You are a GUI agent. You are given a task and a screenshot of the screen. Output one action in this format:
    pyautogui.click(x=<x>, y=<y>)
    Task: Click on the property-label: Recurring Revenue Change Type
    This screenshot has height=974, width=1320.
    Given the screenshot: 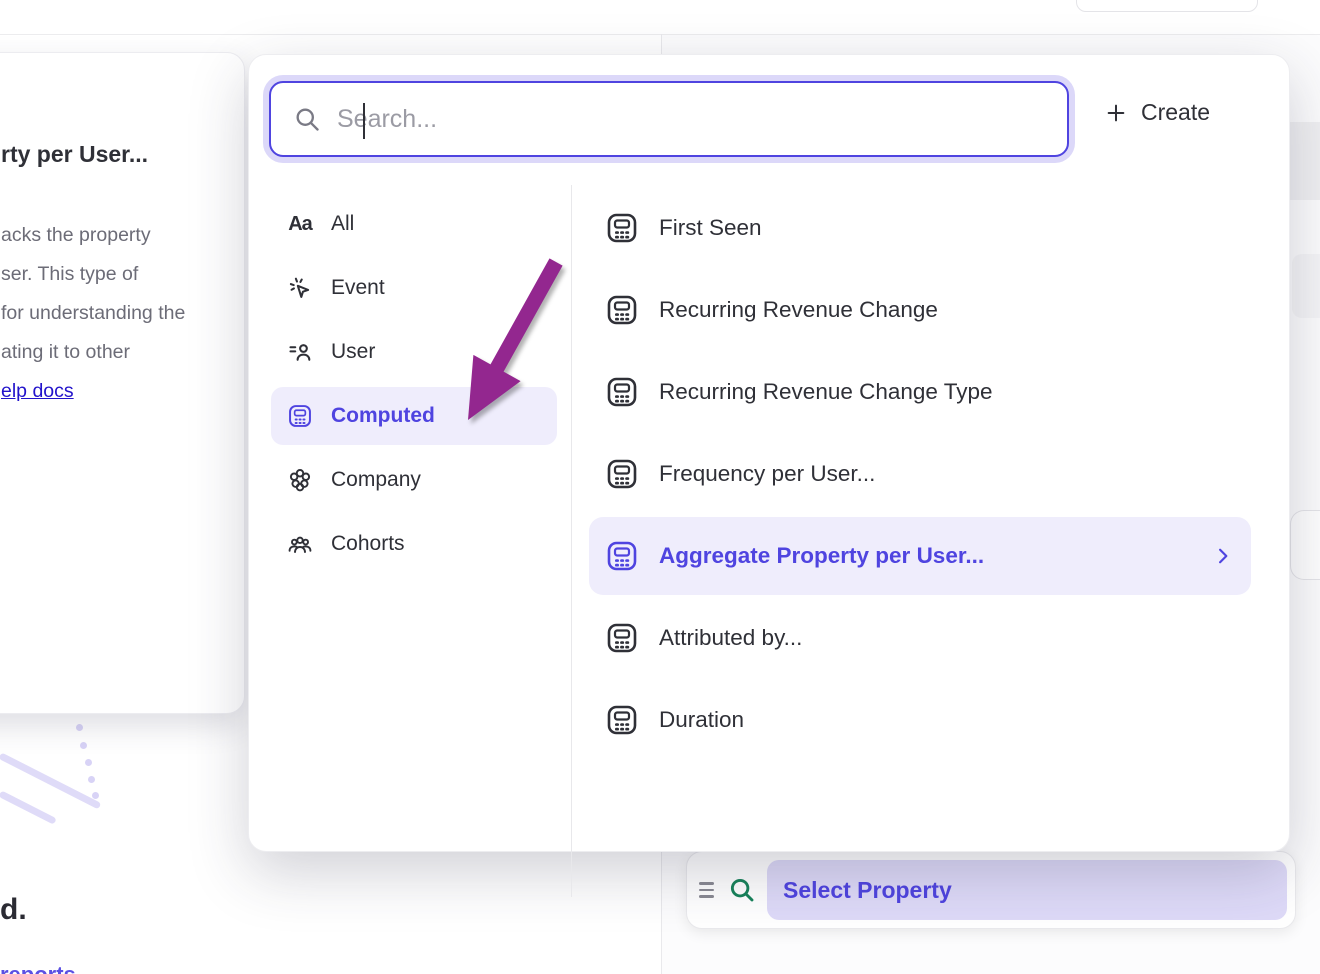 What is the action you would take?
    pyautogui.click(x=826, y=391)
    